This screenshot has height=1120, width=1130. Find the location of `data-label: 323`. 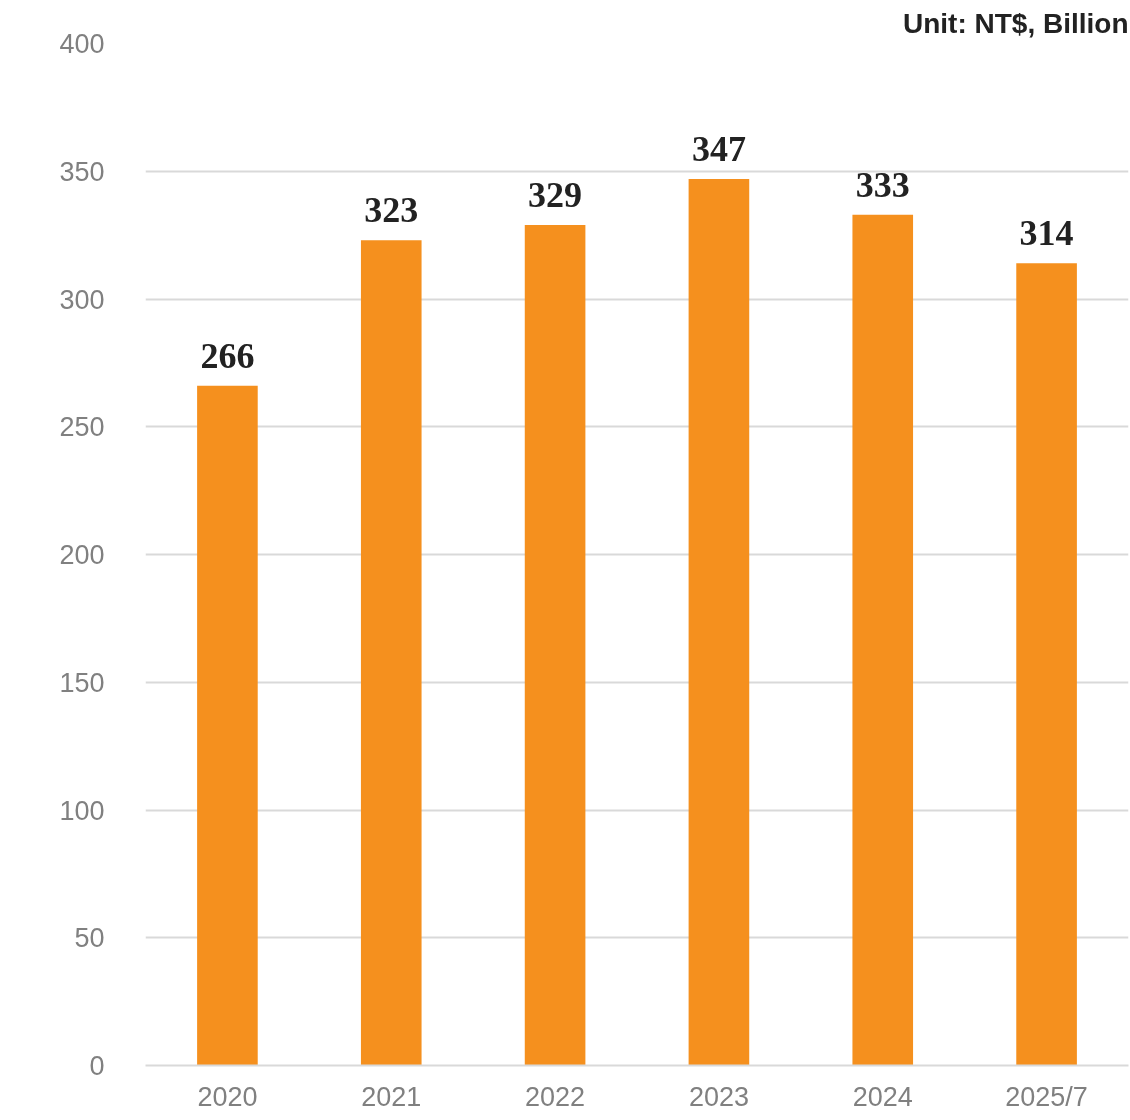

data-label: 323 is located at coordinates (391, 210).